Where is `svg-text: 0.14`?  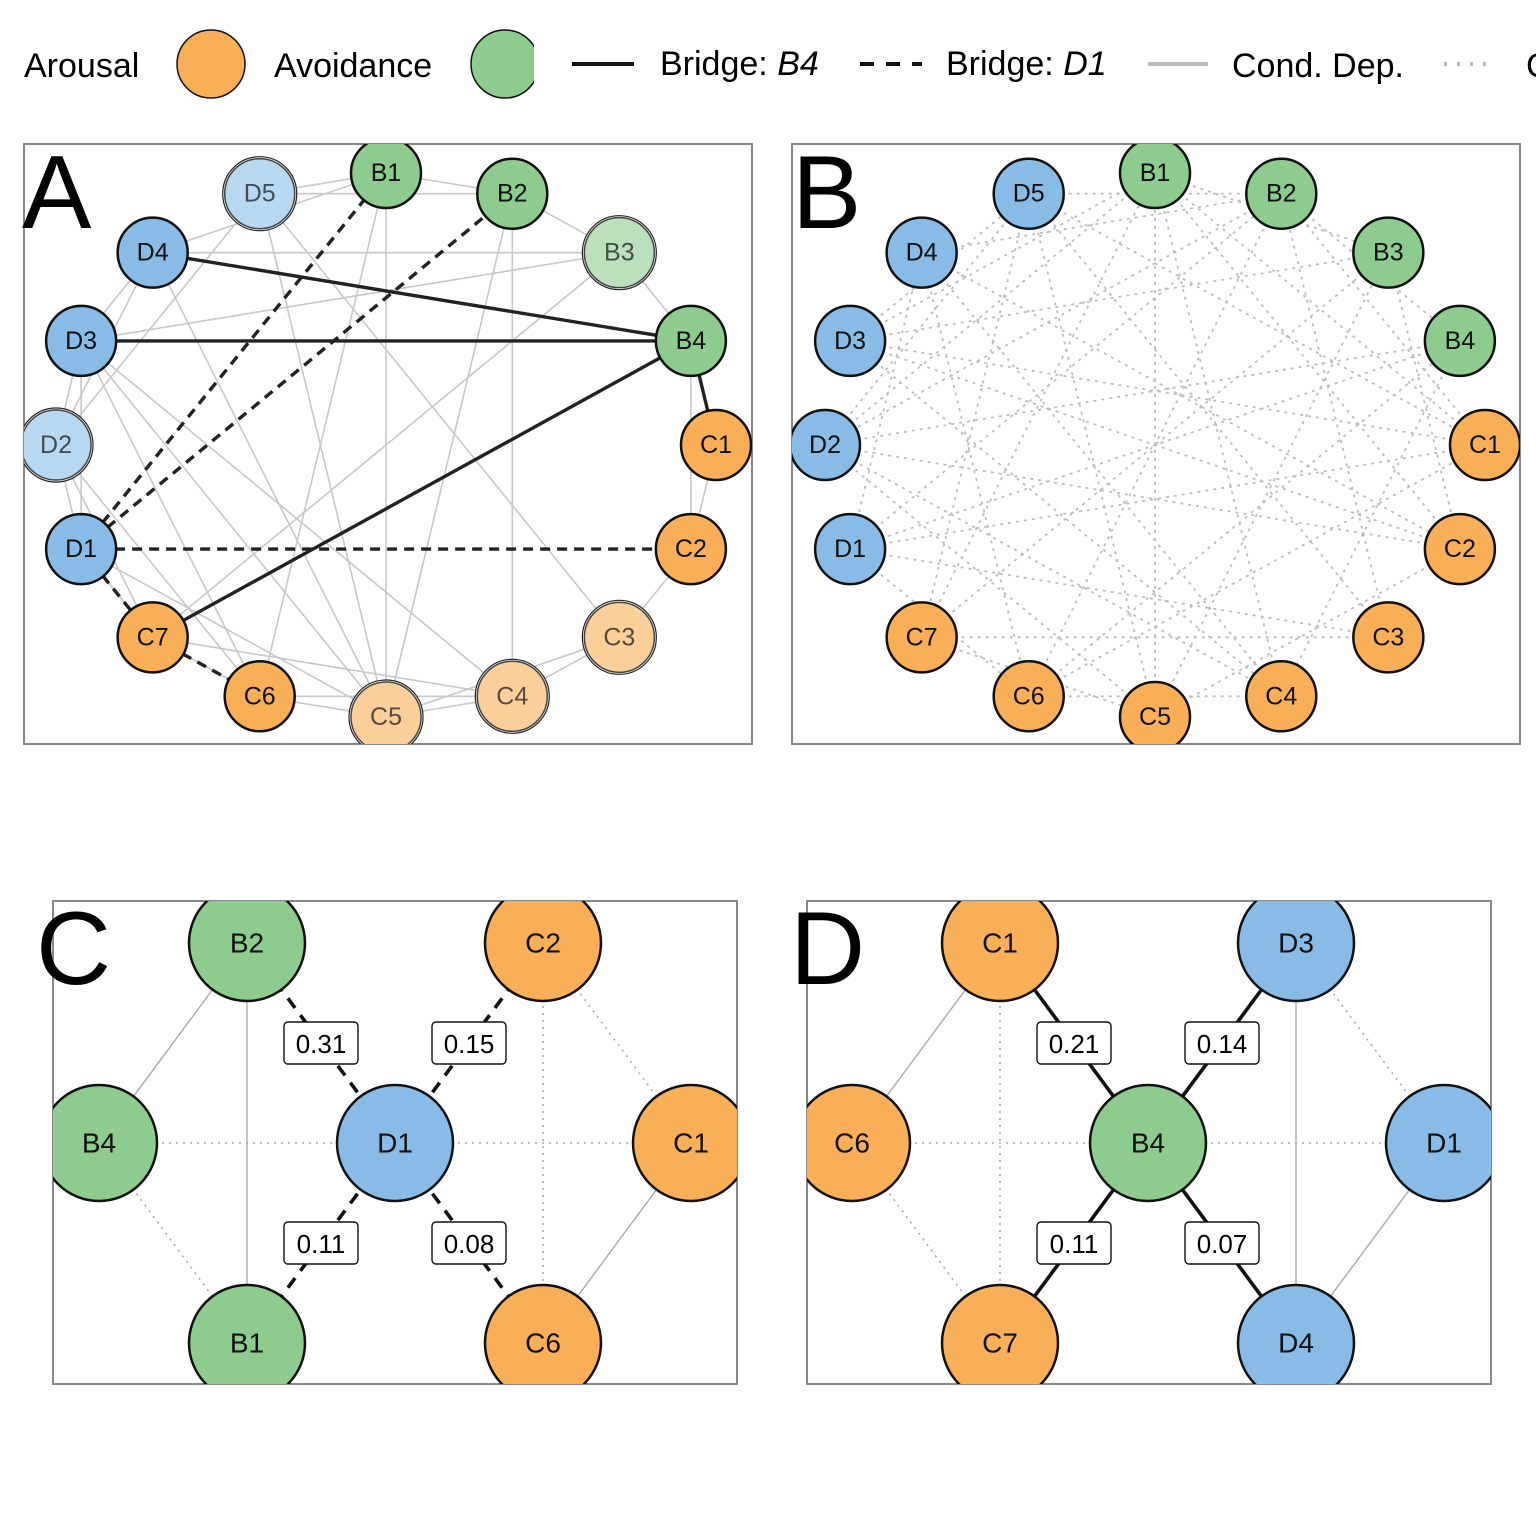 svg-text: 0.14 is located at coordinates (1222, 1044).